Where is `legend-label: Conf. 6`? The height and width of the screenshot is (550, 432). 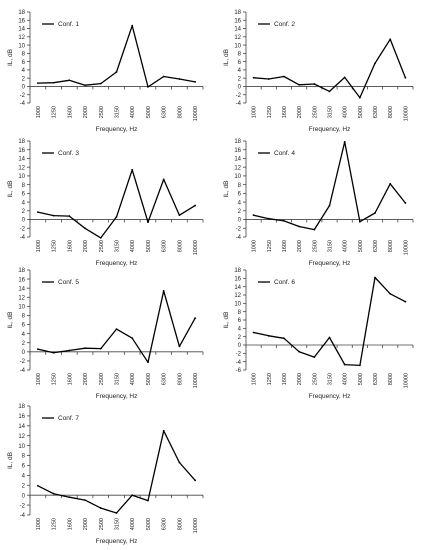 legend-label: Conf. 6 is located at coordinates (284, 282).